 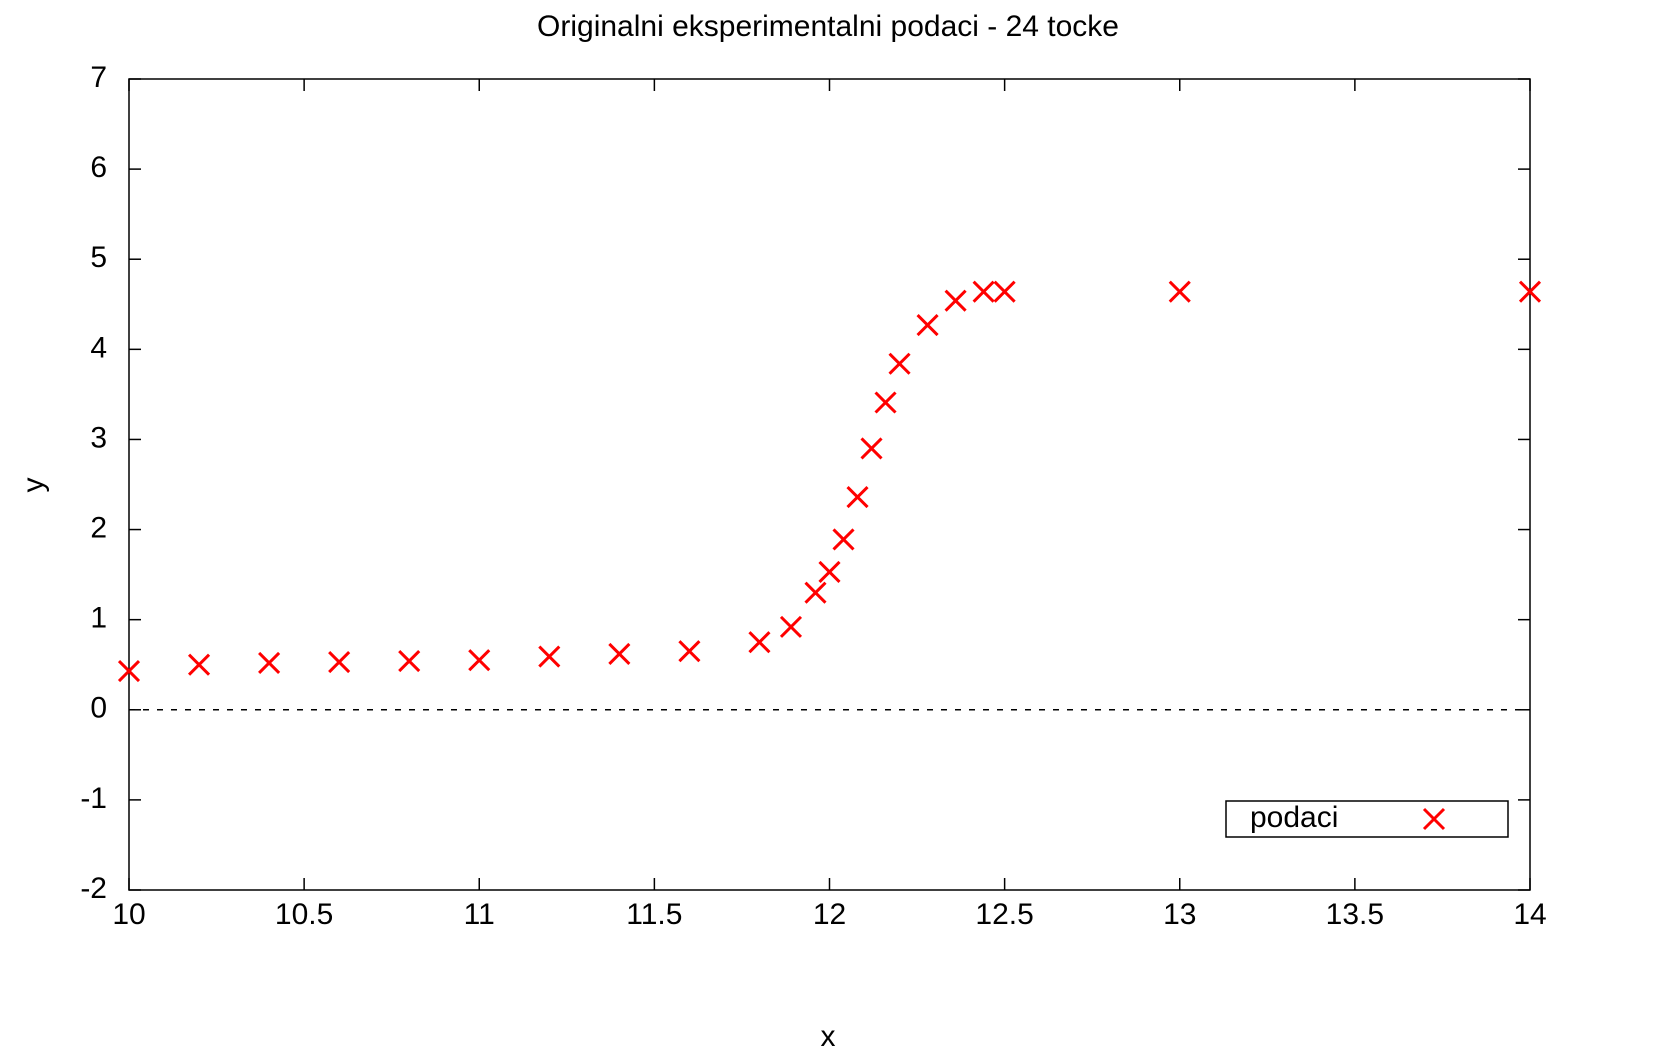 What do you see at coordinates (98, 347) in the screenshot?
I see `y-tick-label: 4` at bounding box center [98, 347].